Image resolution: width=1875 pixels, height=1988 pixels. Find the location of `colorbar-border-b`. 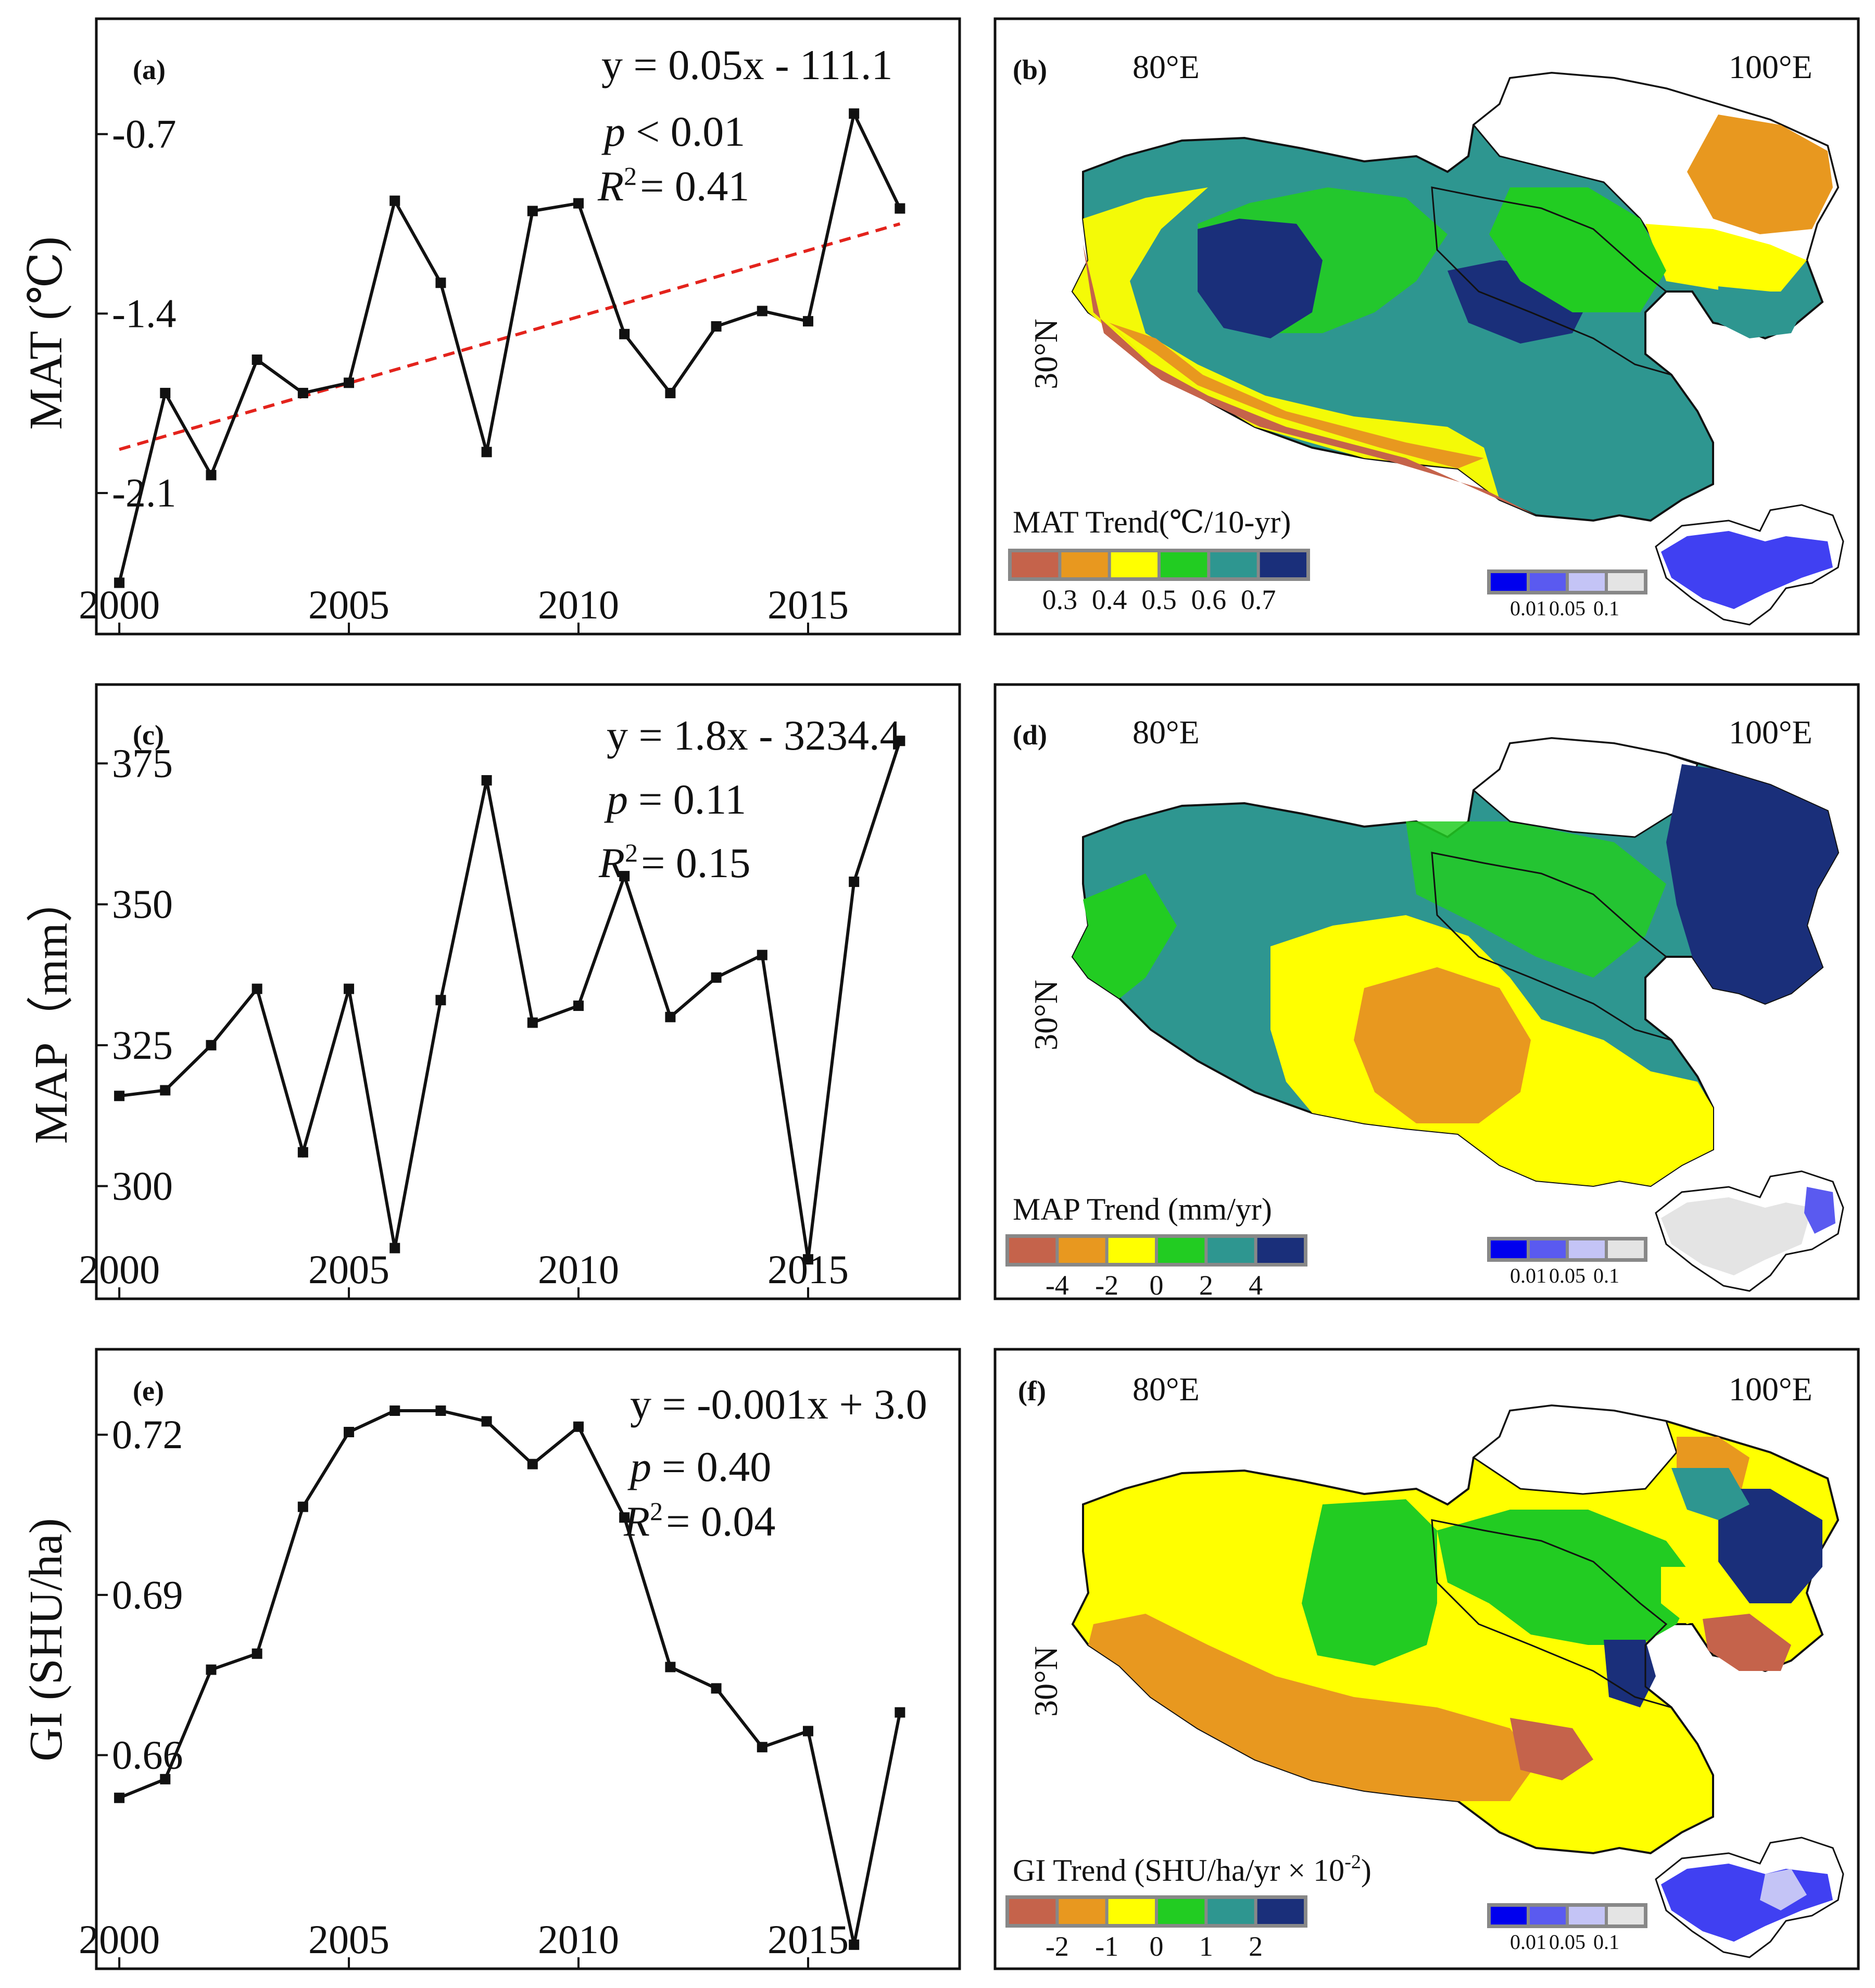

colorbar-border-b is located at coordinates (1159, 565).